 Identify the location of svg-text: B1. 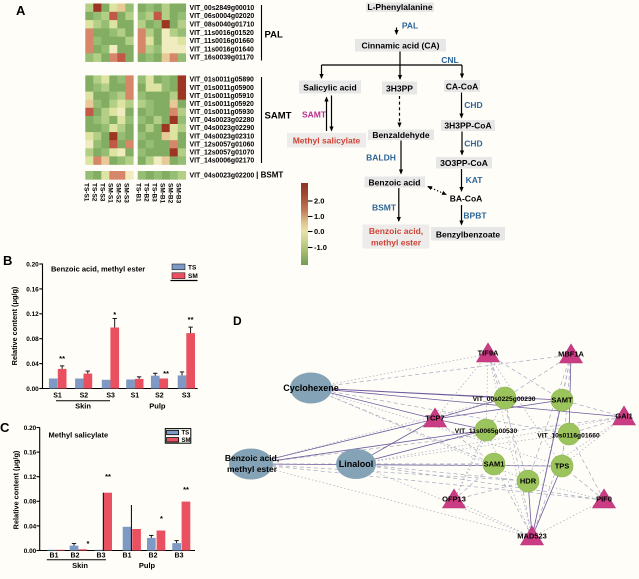
(127, 556).